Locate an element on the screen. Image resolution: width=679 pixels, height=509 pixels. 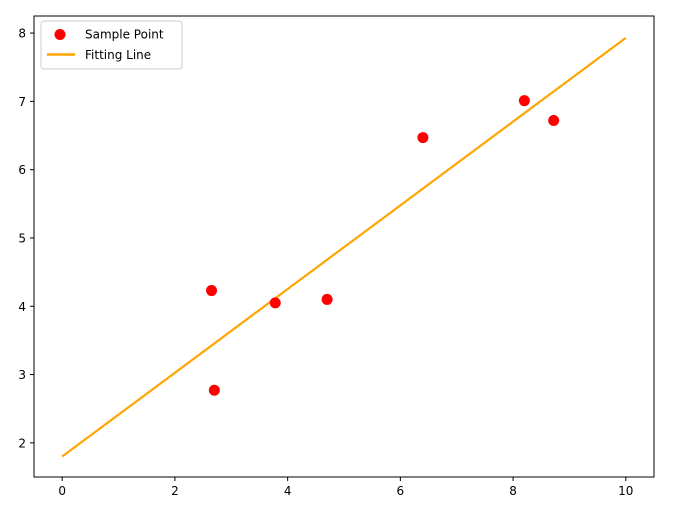
x-tick-label: 4 is located at coordinates (288, 491).